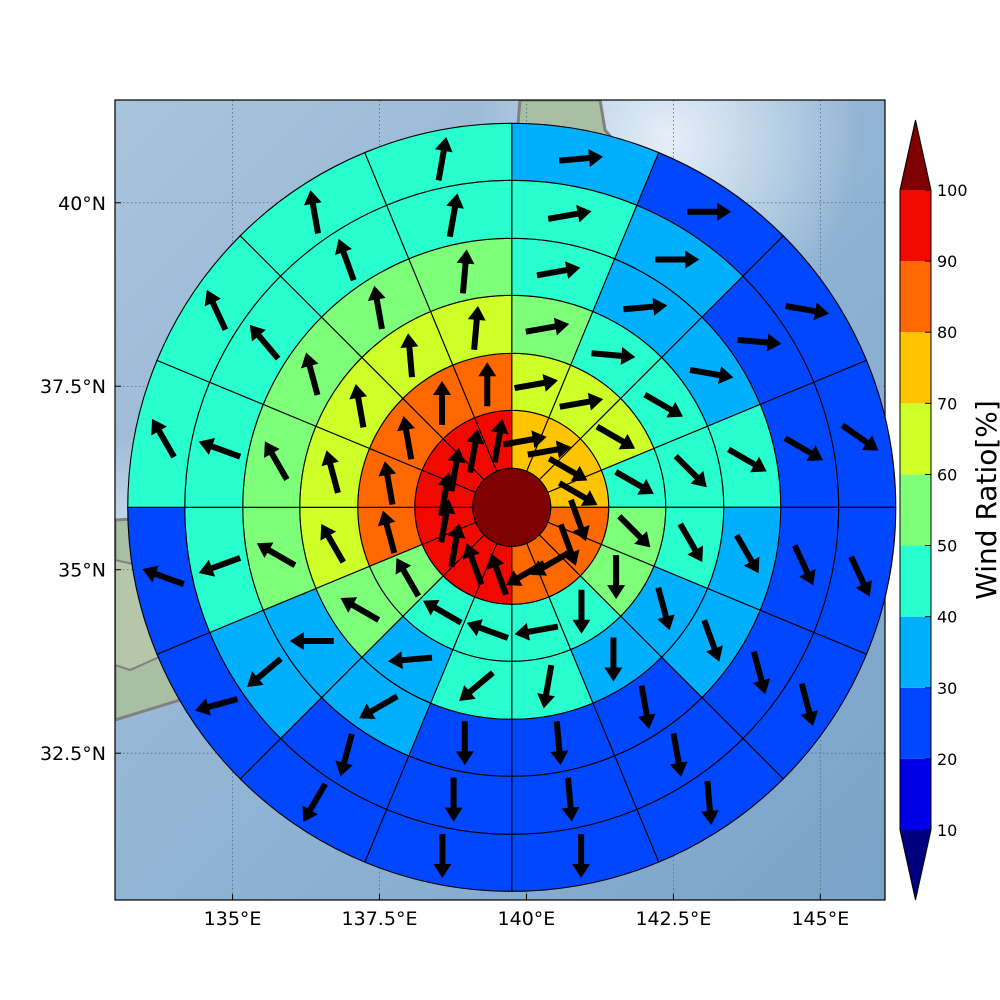 This screenshot has width=1000, height=1000. I want to click on lat-tick-label: 32.5°N, so click(73, 754).